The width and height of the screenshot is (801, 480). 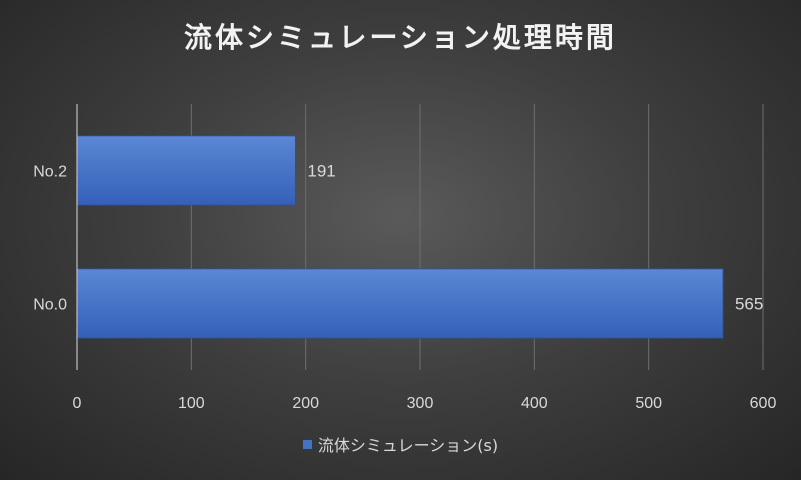 What do you see at coordinates (191, 403) in the screenshot?
I see `x-tick-label: 100` at bounding box center [191, 403].